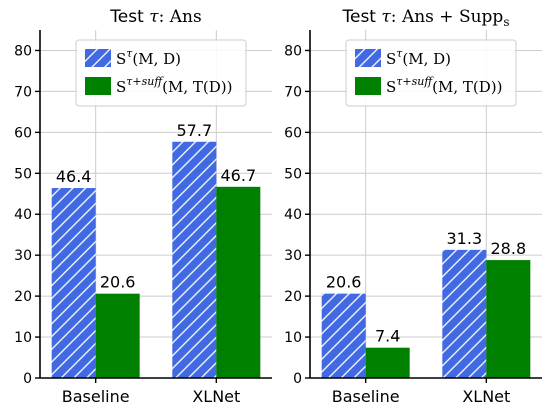 This screenshot has width=548, height=414. Describe the element at coordinates (465, 238) in the screenshot. I see `data-label: 31.3` at that location.